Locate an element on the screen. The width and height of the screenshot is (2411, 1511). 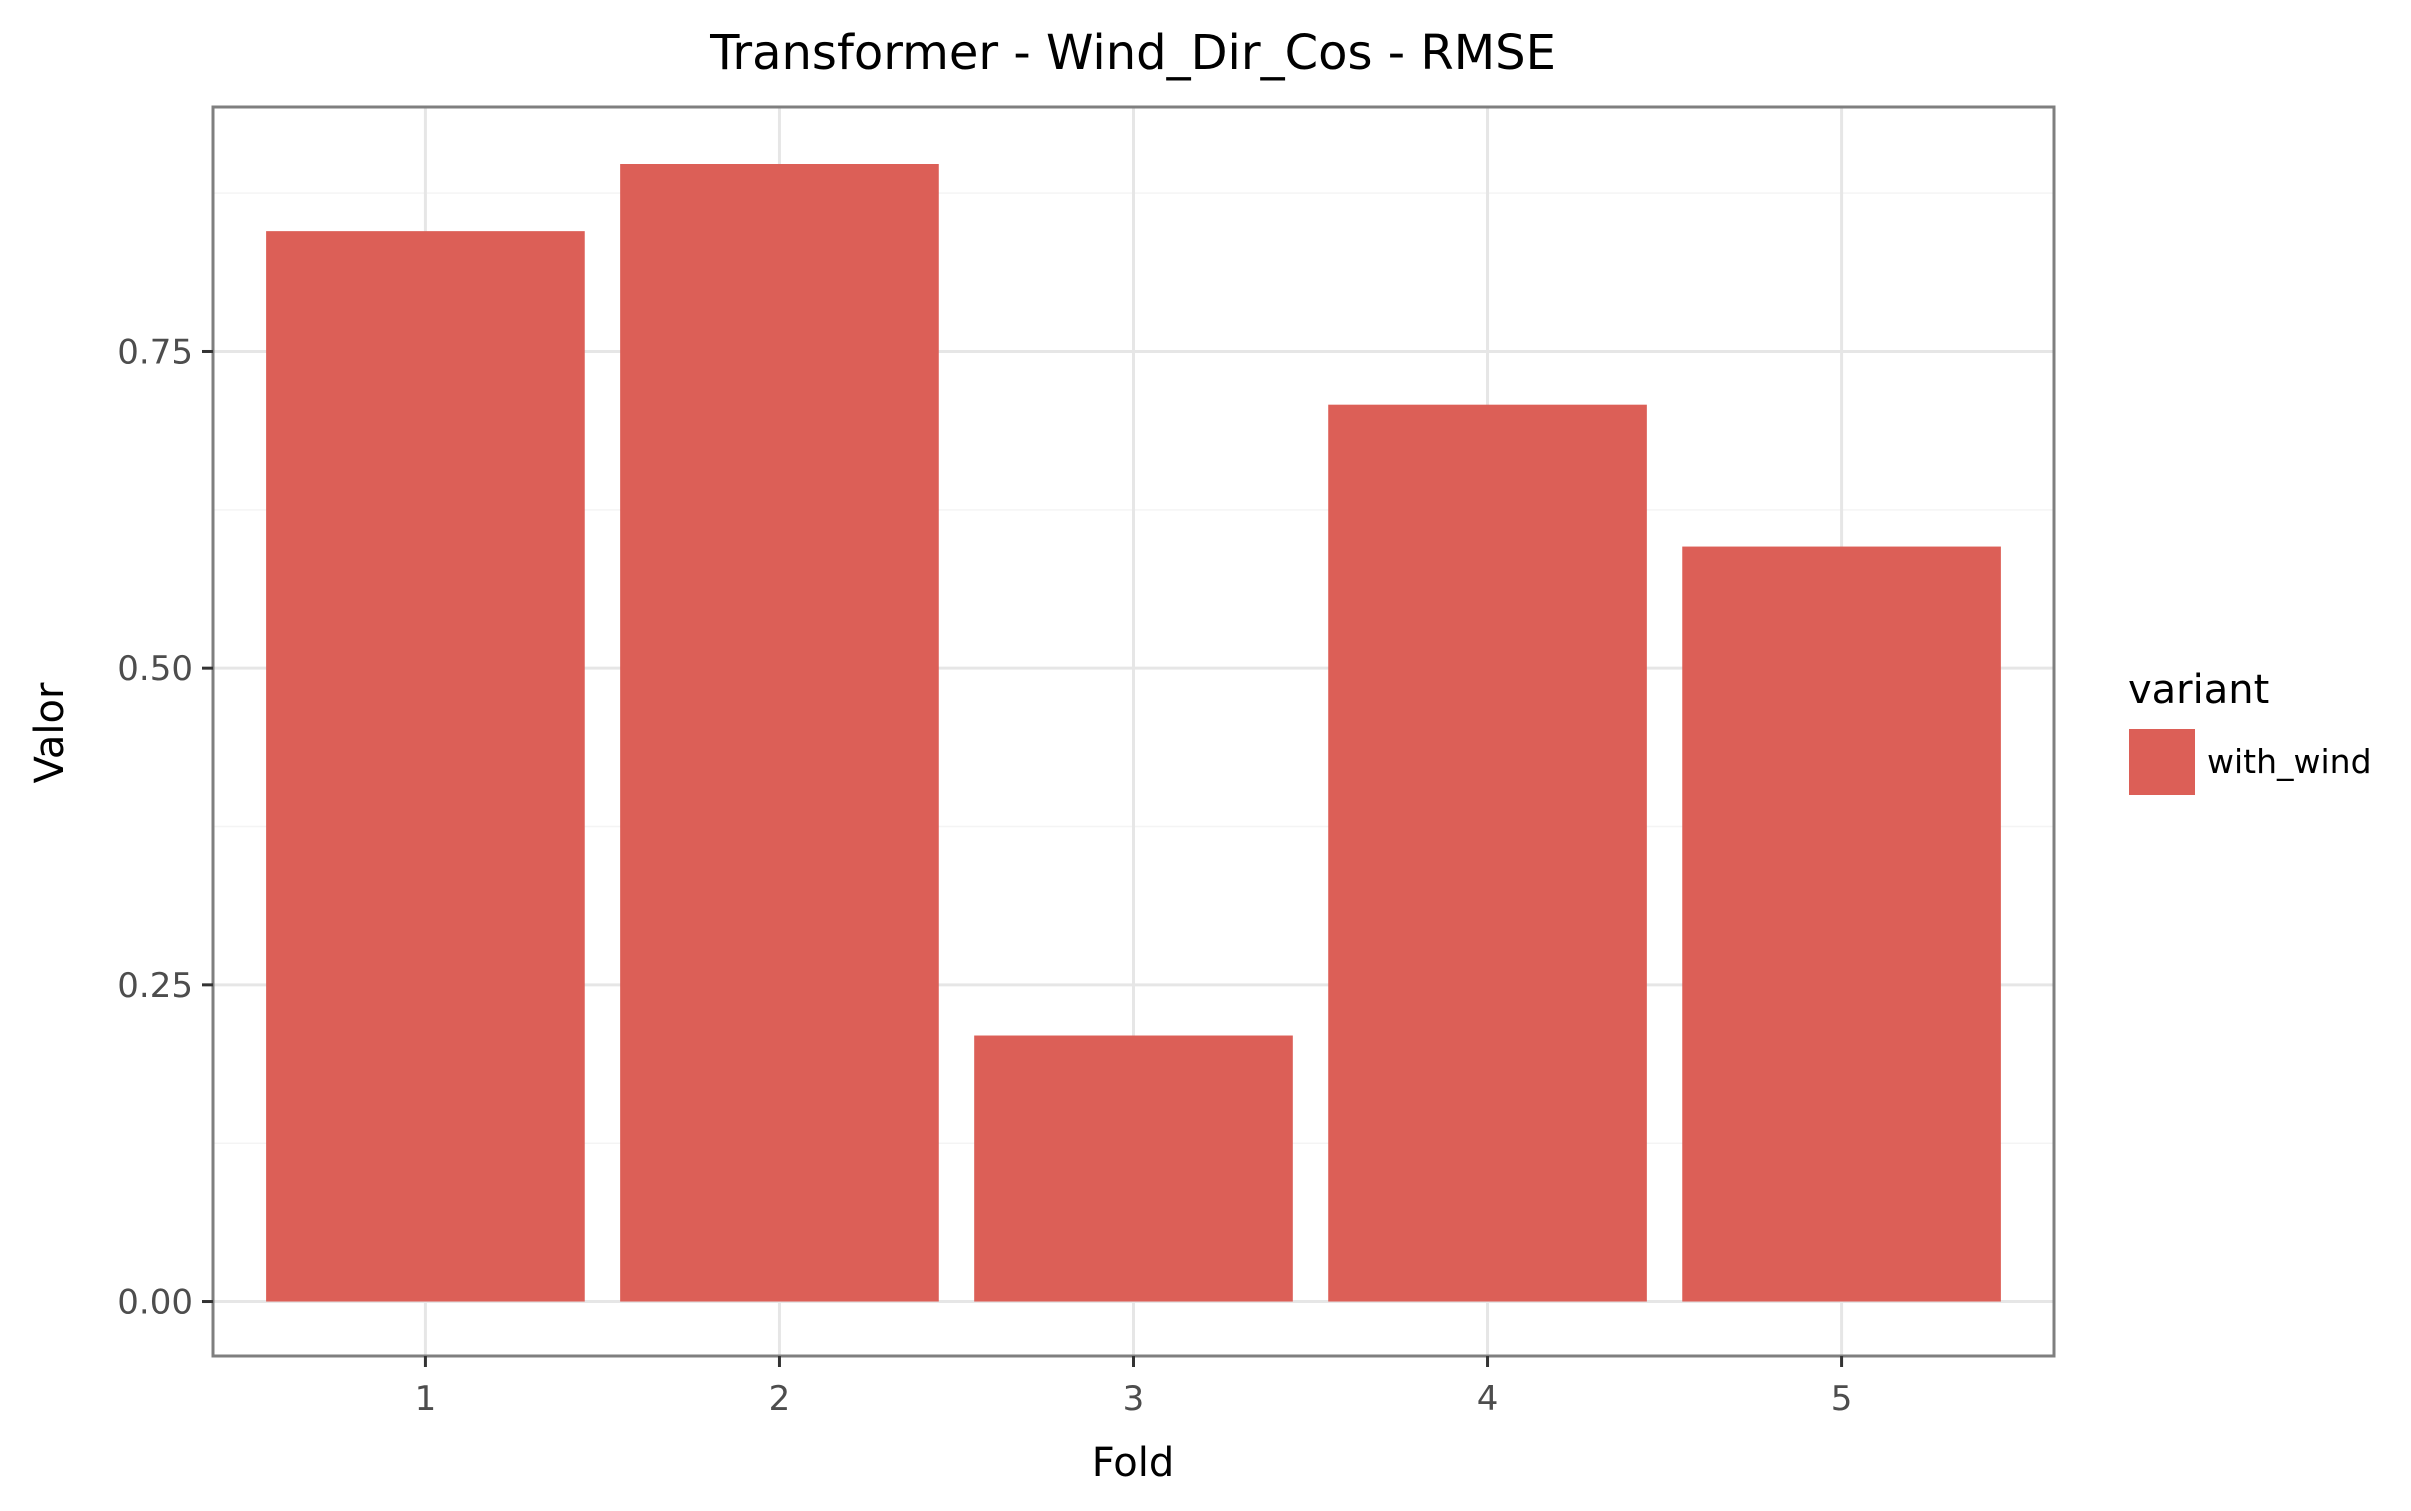
x-tick-label: 5 is located at coordinates (1842, 1399).